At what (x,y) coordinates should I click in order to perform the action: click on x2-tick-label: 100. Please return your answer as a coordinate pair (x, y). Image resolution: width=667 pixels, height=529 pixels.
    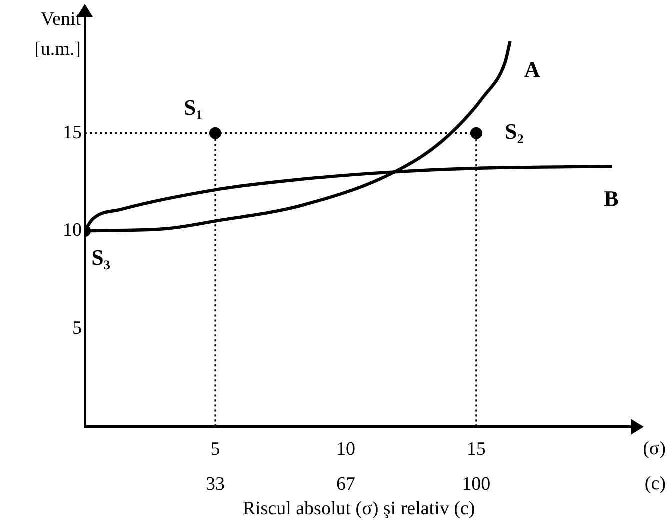
    Looking at the image, I should click on (476, 484).